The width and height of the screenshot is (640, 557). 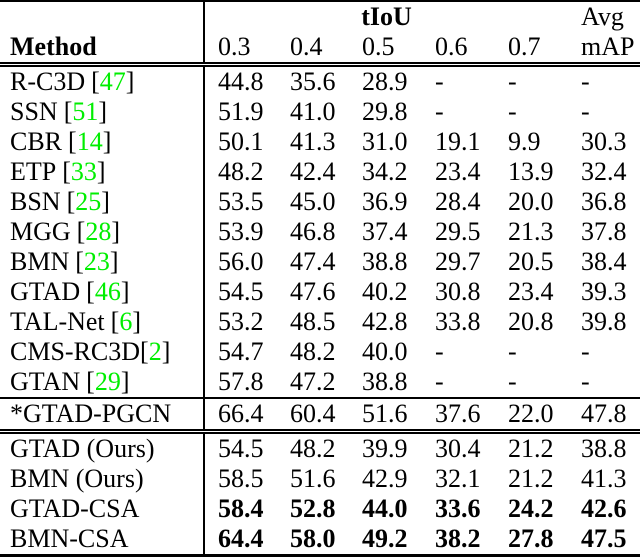 What do you see at coordinates (585, 81) in the screenshot?
I see `value-cell-avg: -` at bounding box center [585, 81].